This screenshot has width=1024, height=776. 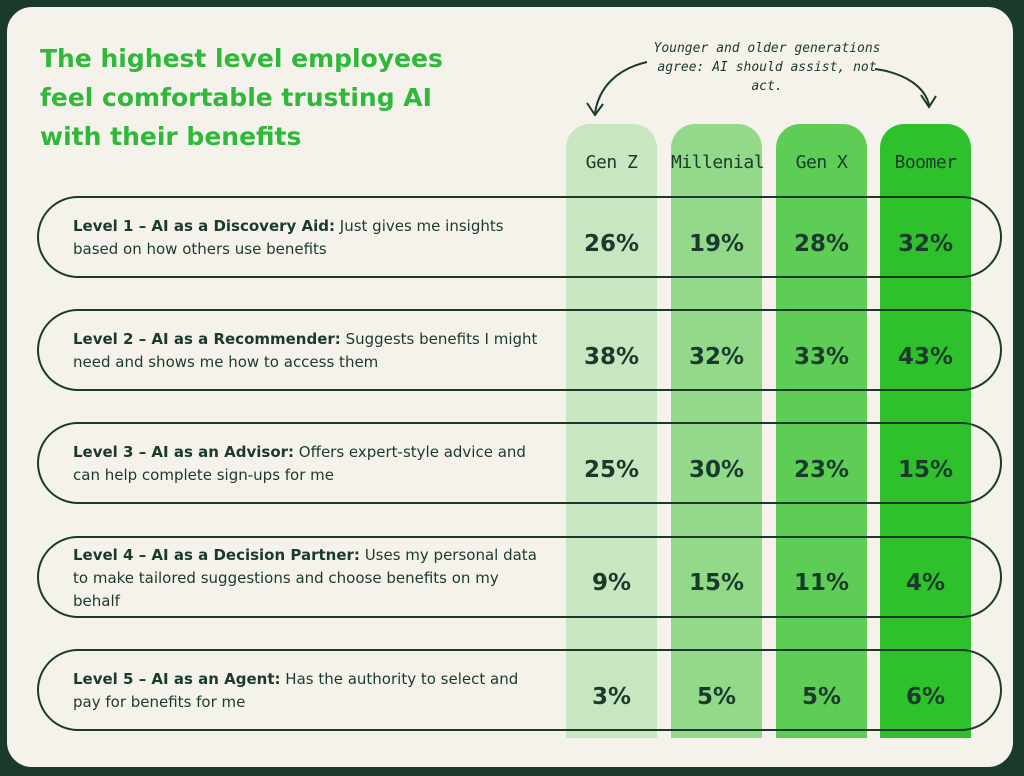 I want to click on value-cell: 30%, so click(x=716, y=470).